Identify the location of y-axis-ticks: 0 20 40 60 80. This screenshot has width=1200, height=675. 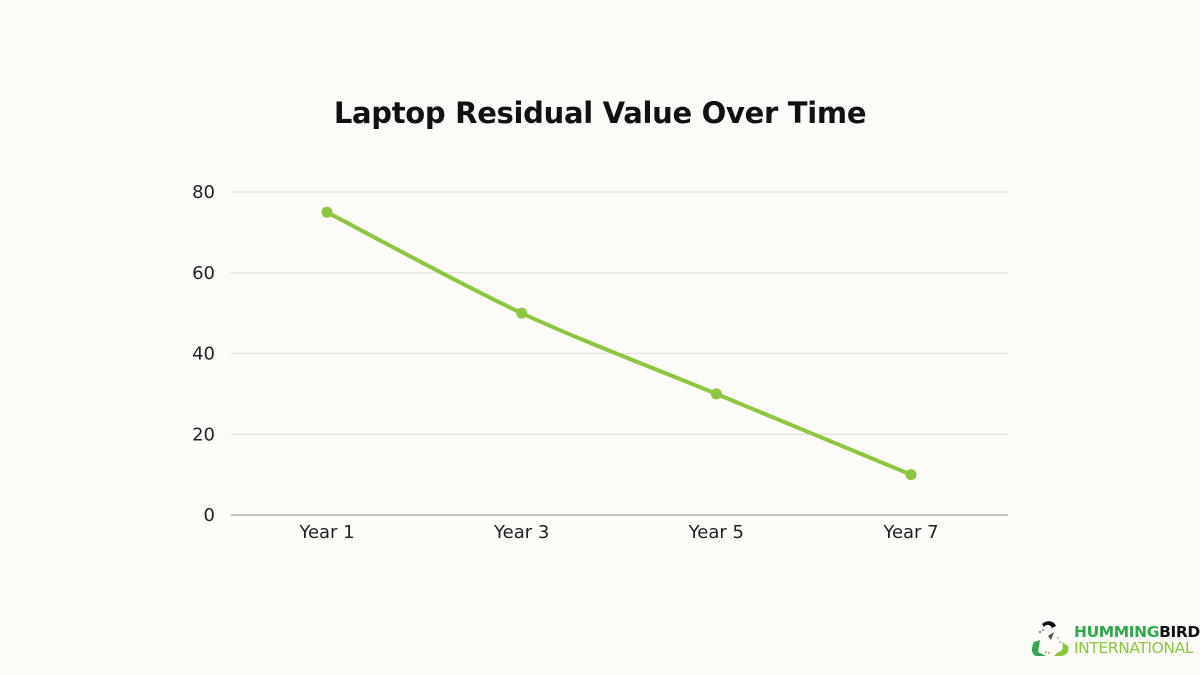
(203, 354).